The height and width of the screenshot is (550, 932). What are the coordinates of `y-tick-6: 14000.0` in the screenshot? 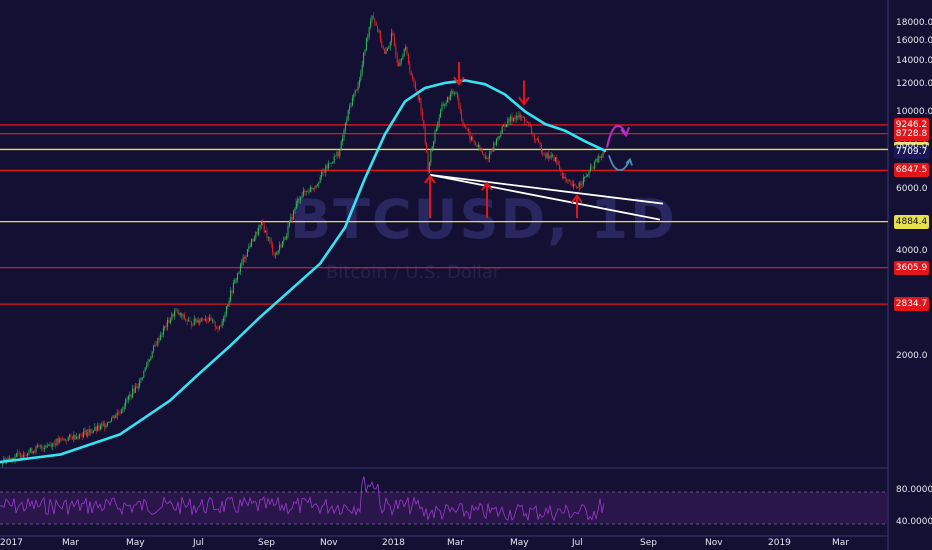 It's located at (914, 61).